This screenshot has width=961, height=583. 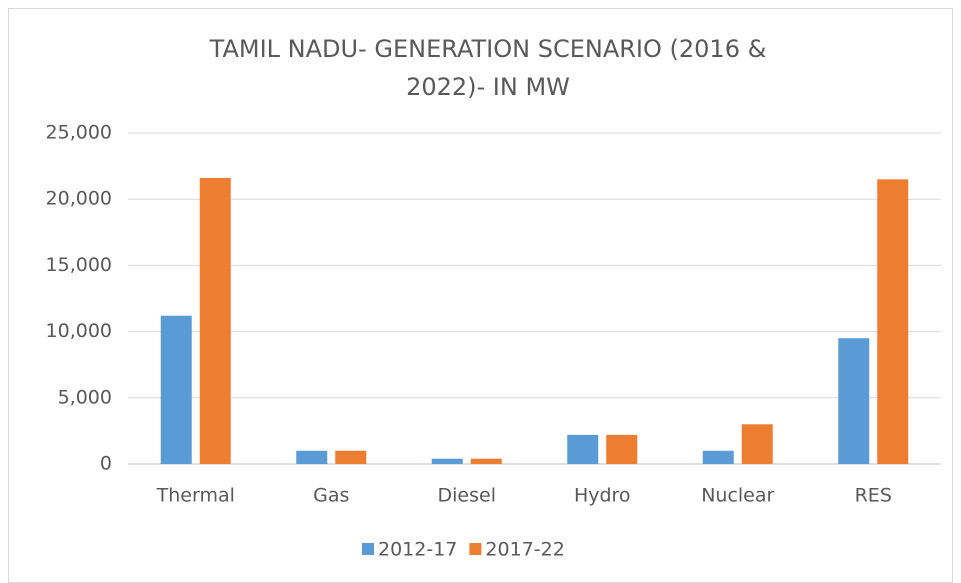 What do you see at coordinates (488, 49) in the screenshot?
I see `chart-title: TAMIL NADU- GENERATION SCENARIO (2016 &` at bounding box center [488, 49].